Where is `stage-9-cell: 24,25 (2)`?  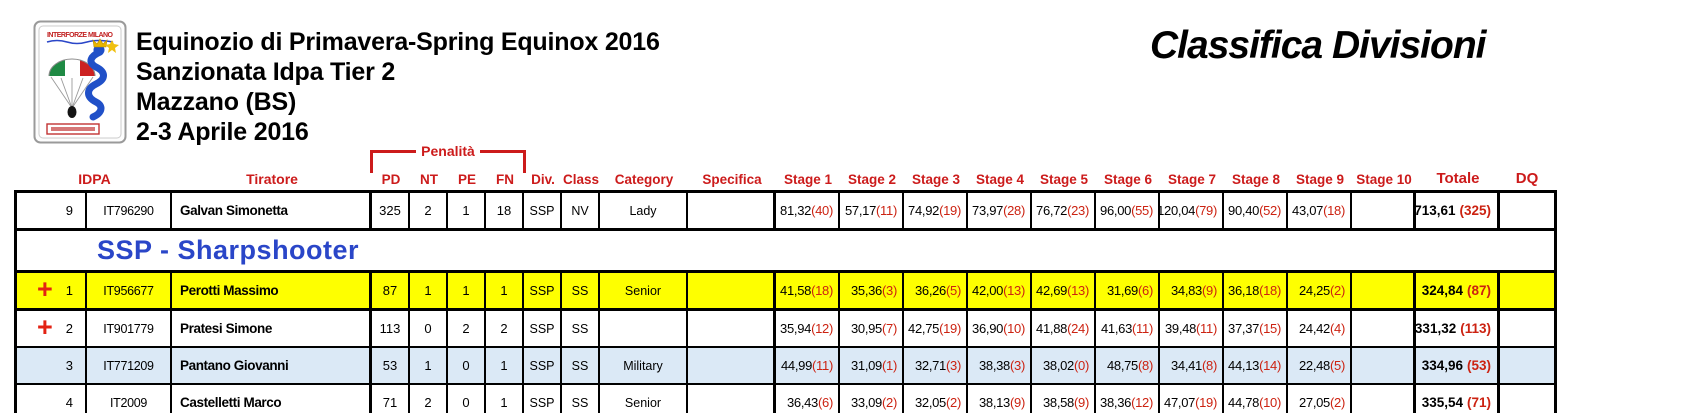 stage-9-cell: 24,25 (2) is located at coordinates (1320, 290).